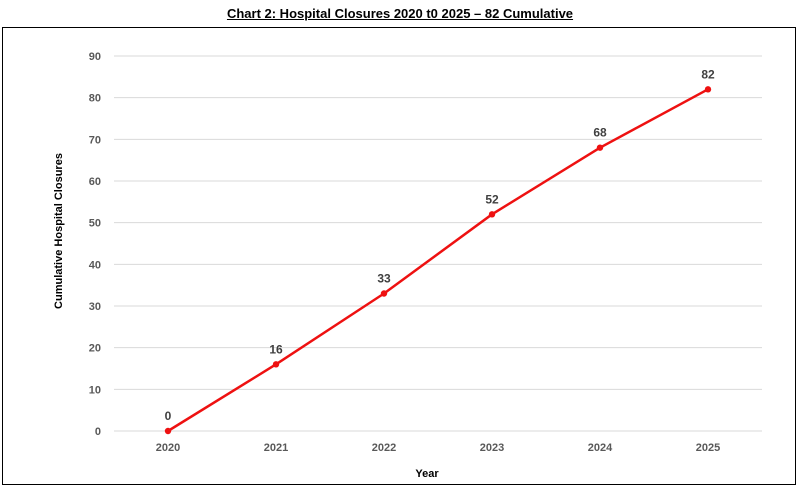 The height and width of the screenshot is (489, 800). Describe the element at coordinates (95, 182) in the screenshot. I see `y-tick-label: 60` at that location.